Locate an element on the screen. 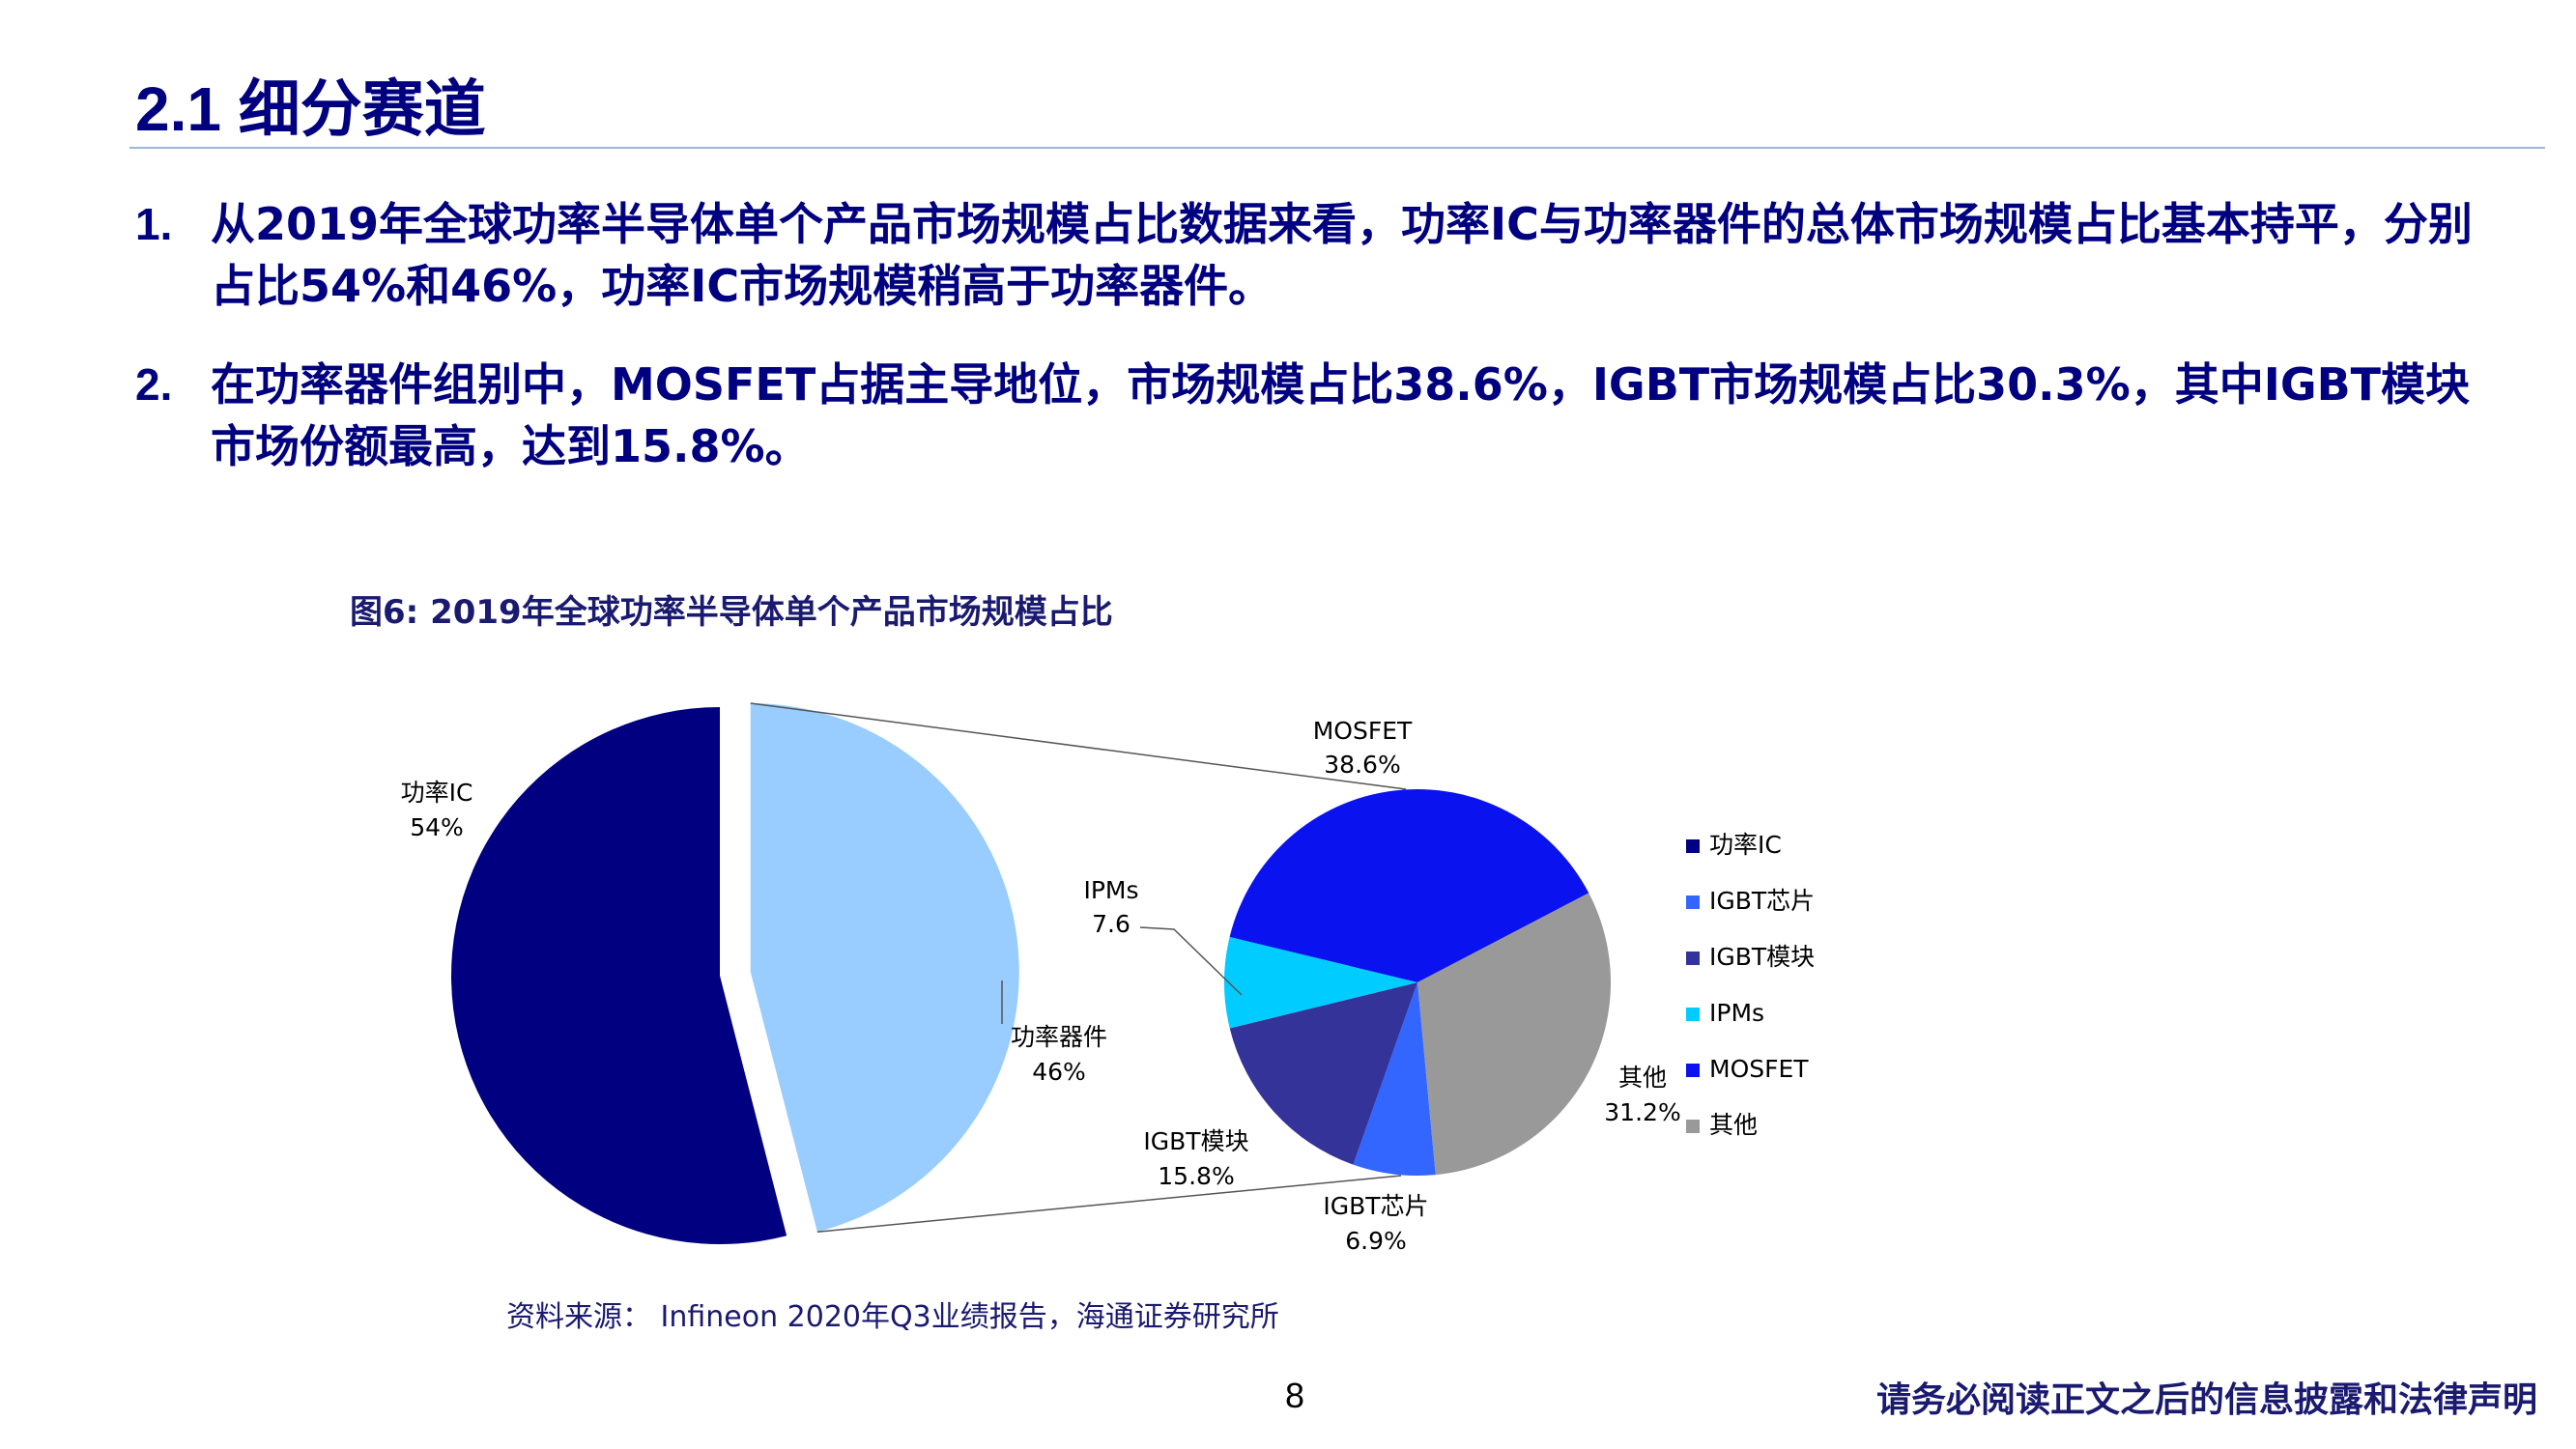  legend-label-power-ic: 功率IC is located at coordinates (1746, 845).